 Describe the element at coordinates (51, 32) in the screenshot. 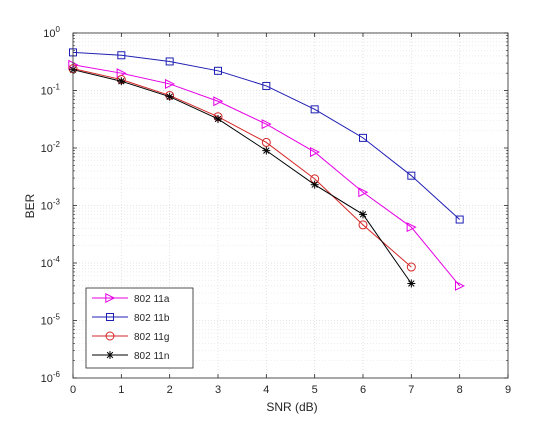

I see `y-tick-label: 10⁰` at that location.